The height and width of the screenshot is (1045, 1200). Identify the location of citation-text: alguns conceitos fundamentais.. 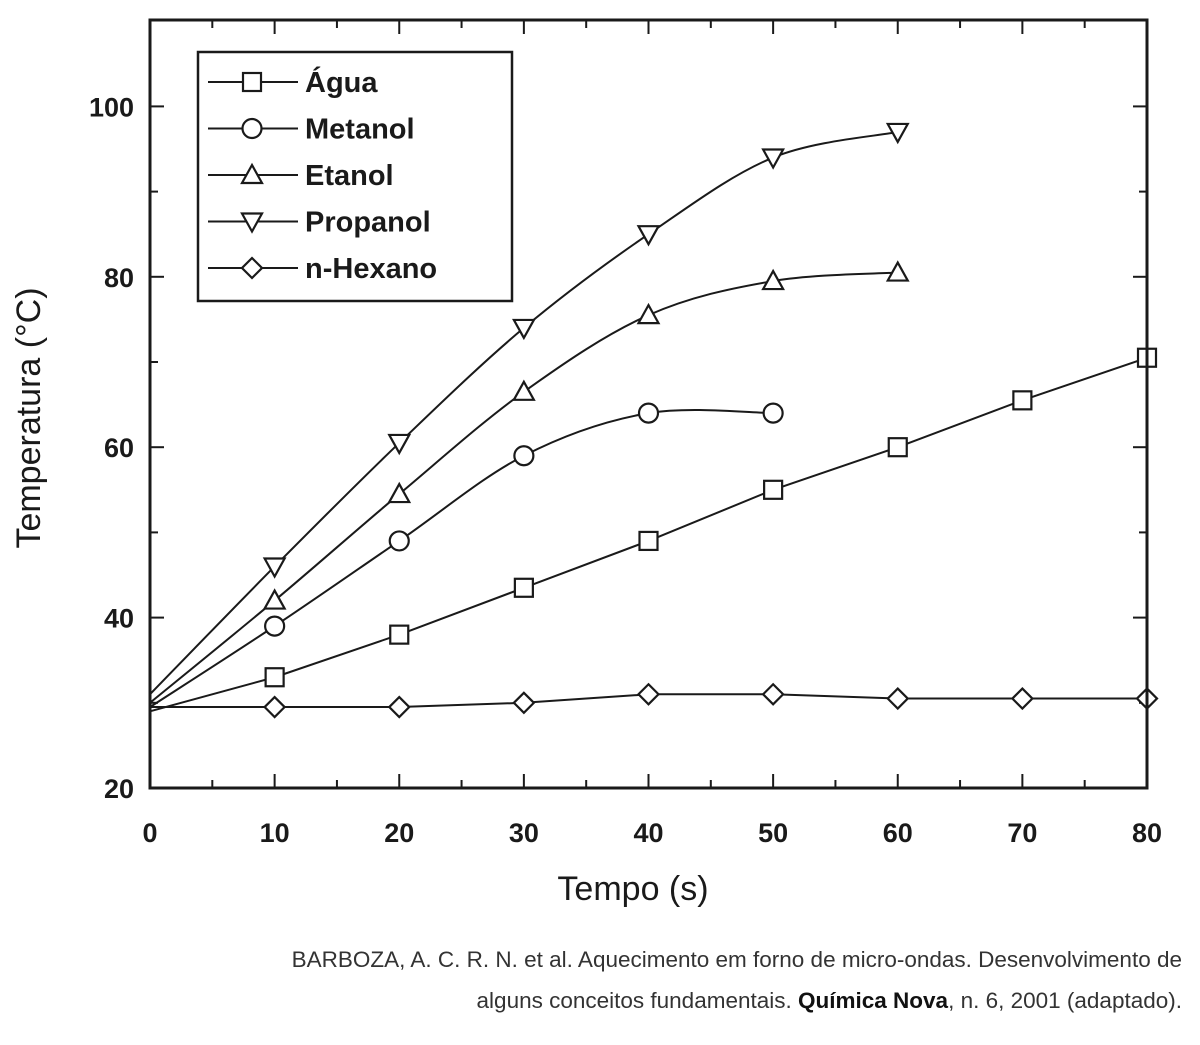
(634, 1000).